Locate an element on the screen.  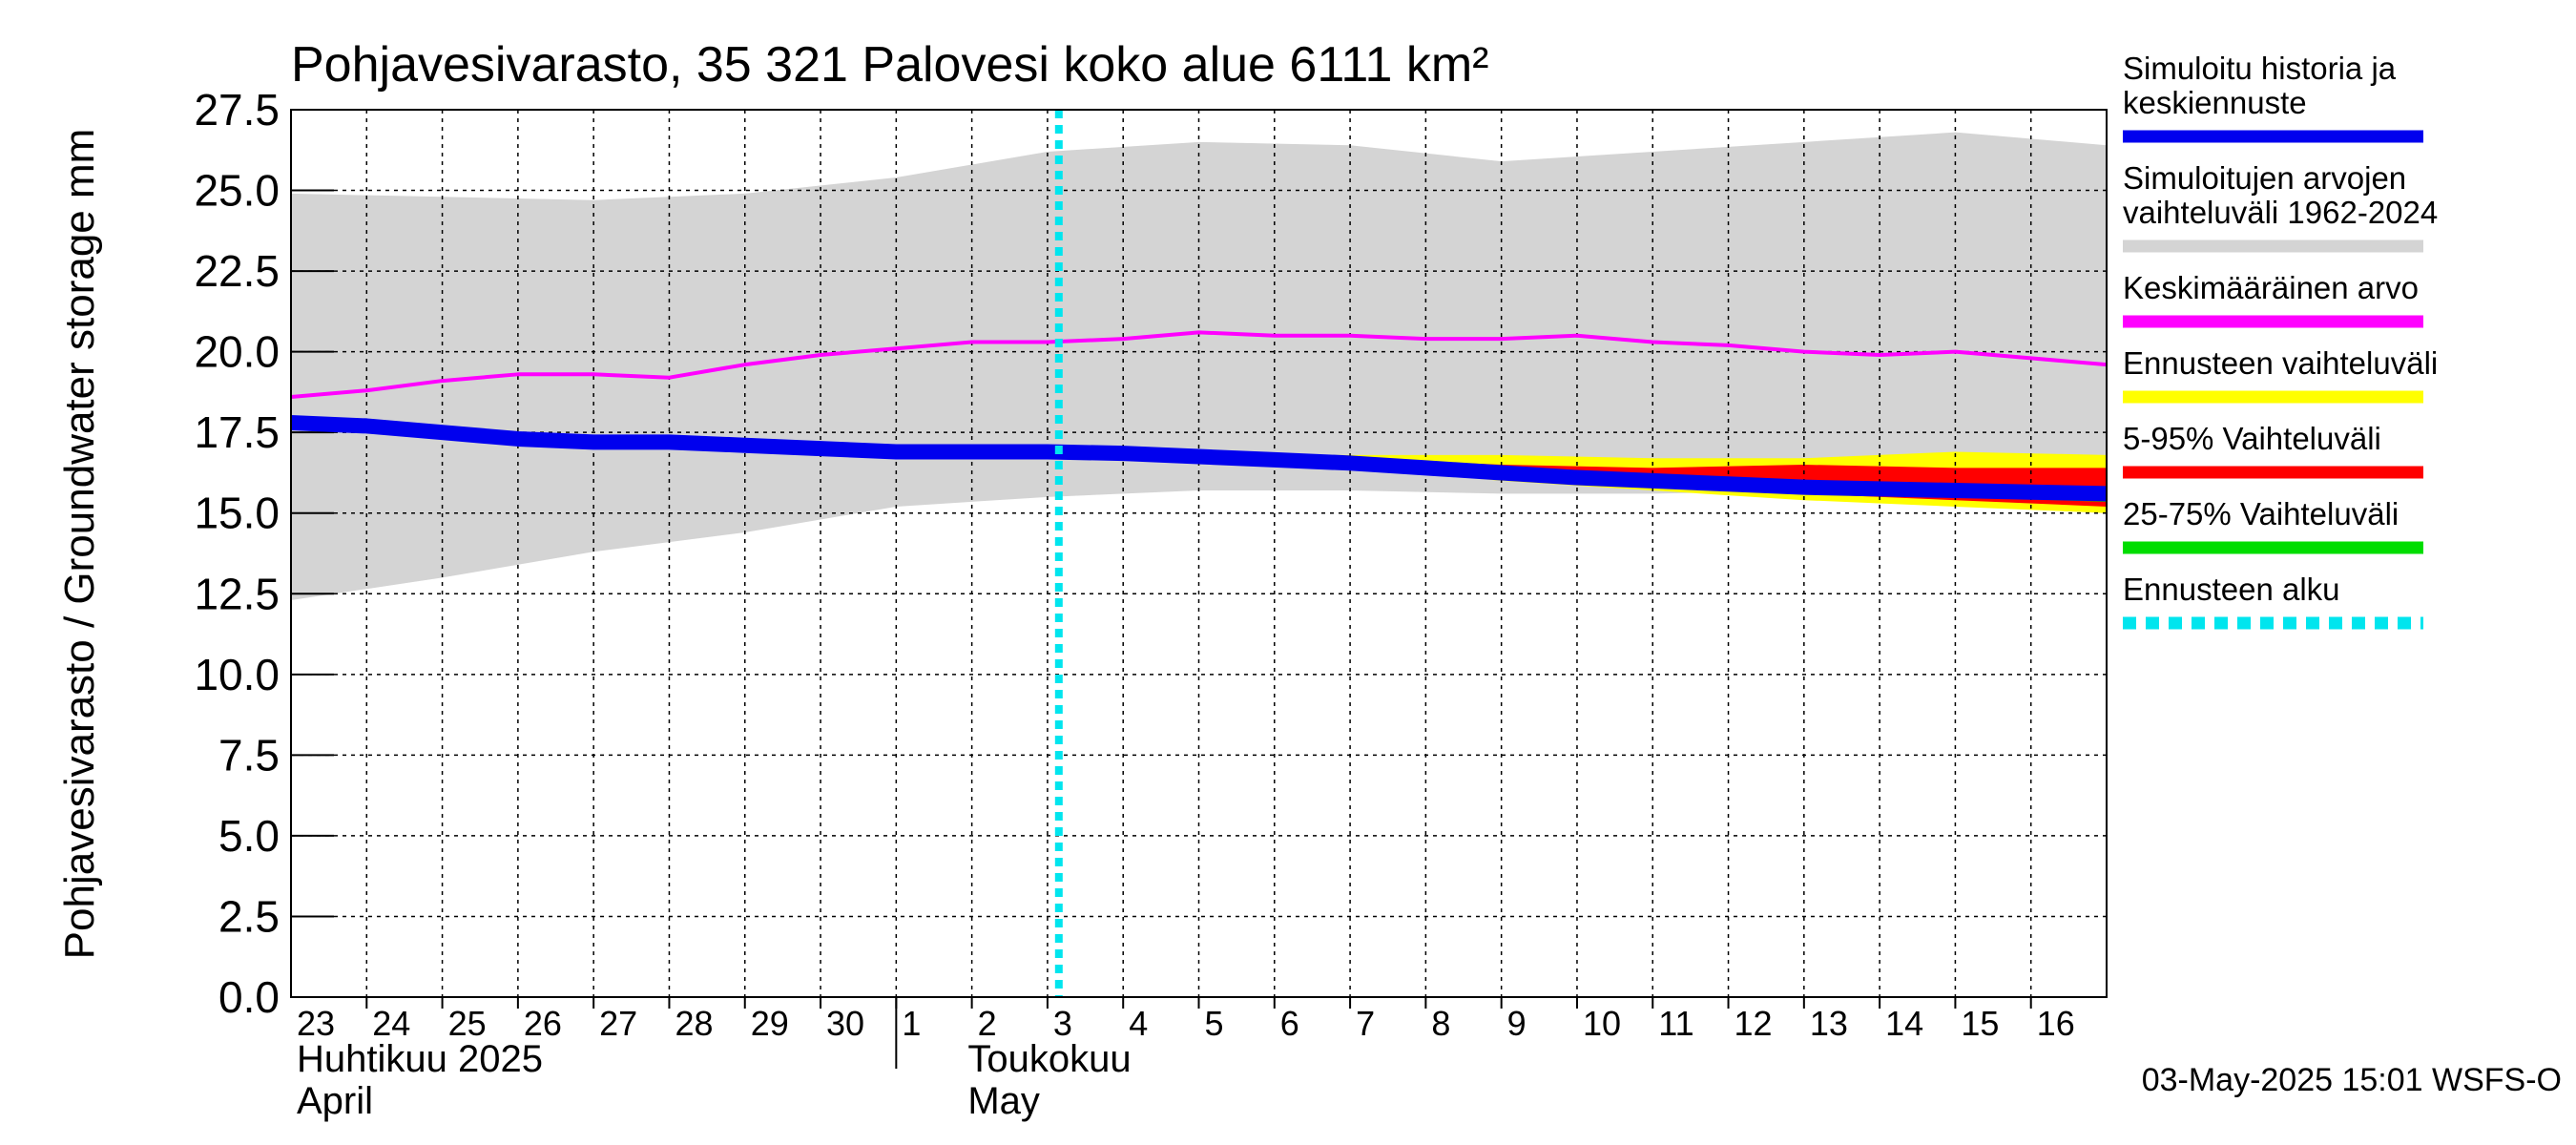
x-tick-label: 6 is located at coordinates (1289, 1023).